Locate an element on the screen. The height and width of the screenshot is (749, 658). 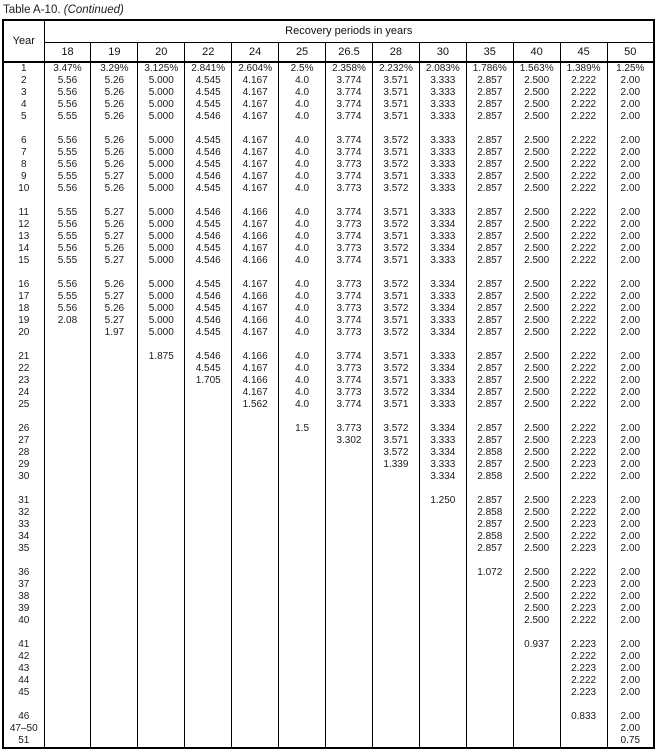
value-cell: 2.857 is located at coordinates (489, 165).